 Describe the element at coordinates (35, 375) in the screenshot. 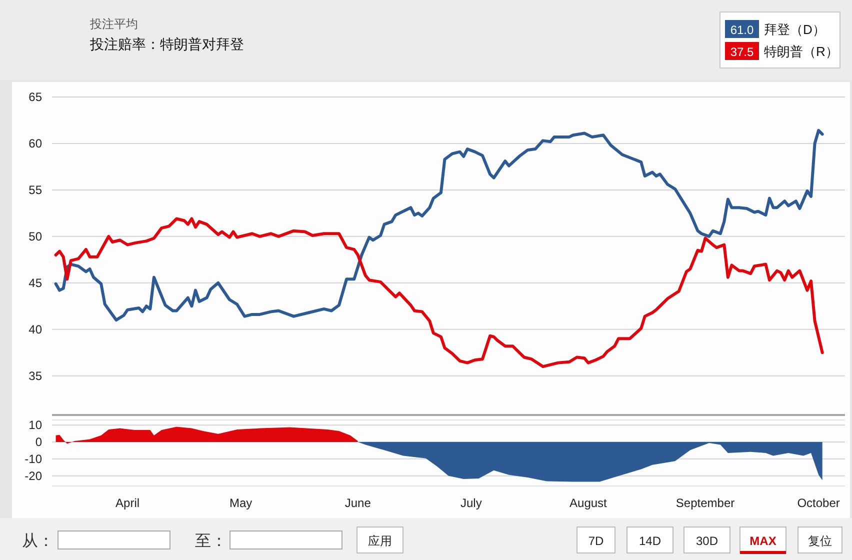

I see `y-tick-label: 35` at that location.